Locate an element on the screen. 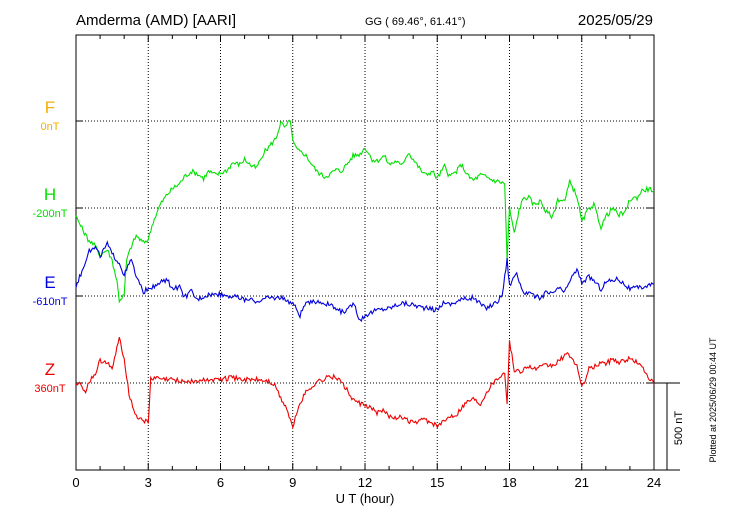 This screenshot has width=730, height=520. x-tick-label: 15 is located at coordinates (437, 482).